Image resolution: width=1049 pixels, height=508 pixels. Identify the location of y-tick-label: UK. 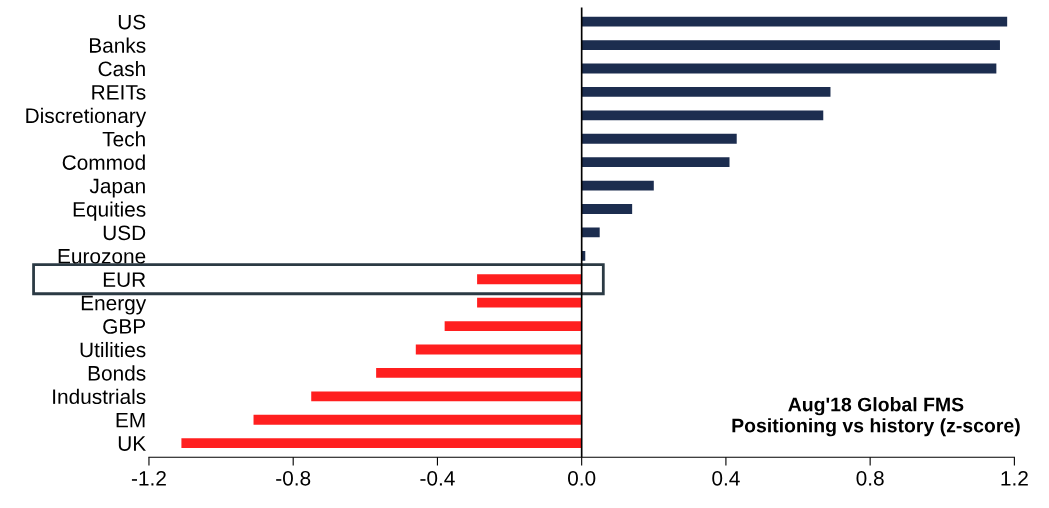
(132, 443).